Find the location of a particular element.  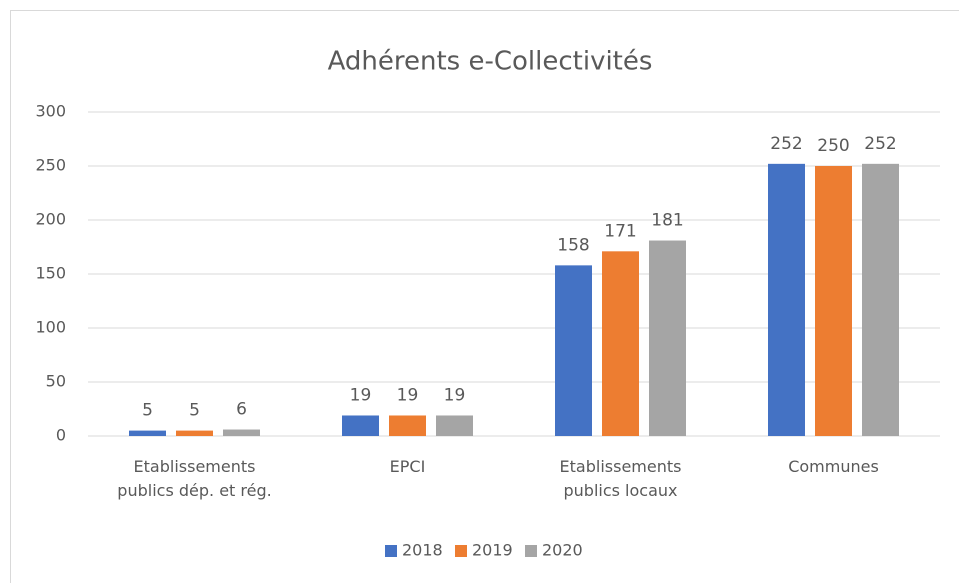

legend-label: 2020 is located at coordinates (562, 550).